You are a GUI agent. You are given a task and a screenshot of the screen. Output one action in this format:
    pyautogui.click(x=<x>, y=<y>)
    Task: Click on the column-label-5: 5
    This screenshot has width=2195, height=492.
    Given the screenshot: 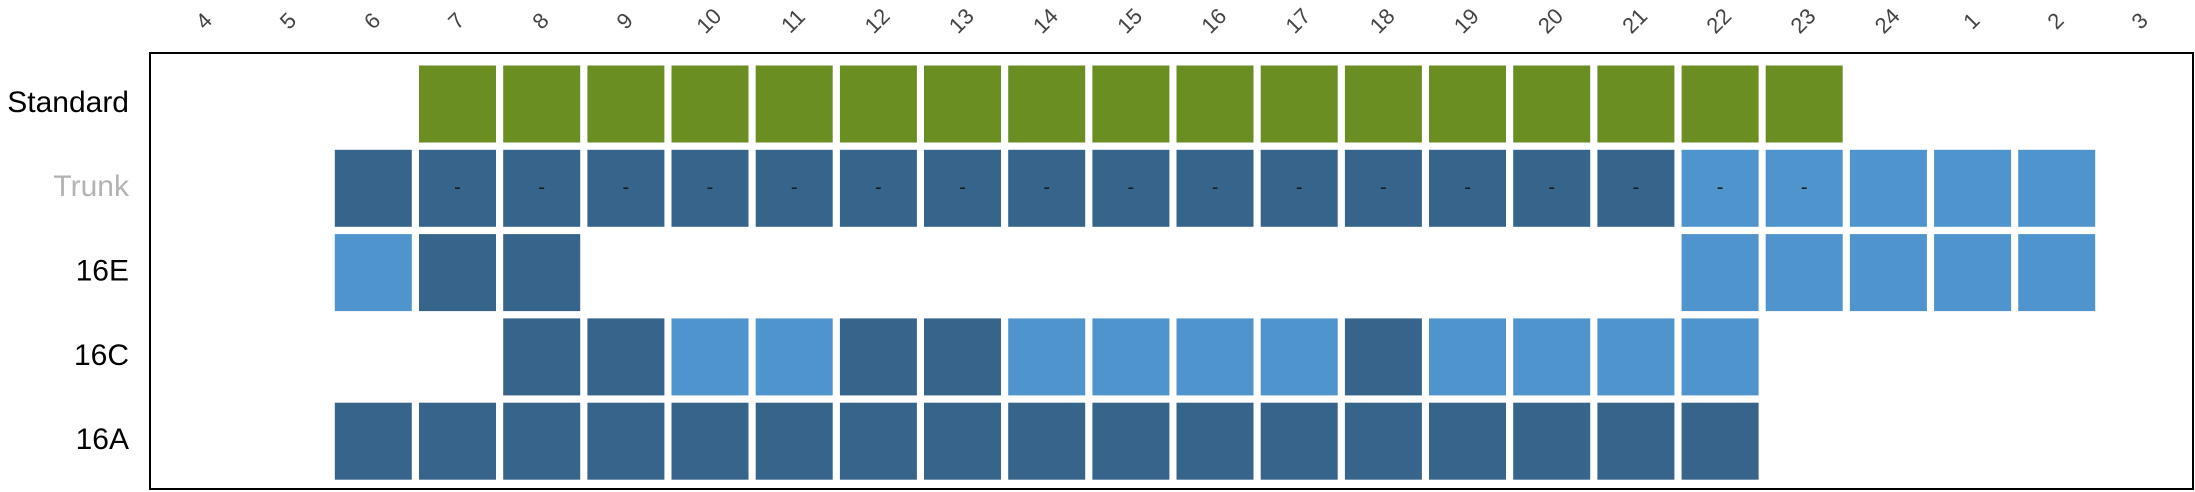 What is the action you would take?
    pyautogui.click(x=288, y=21)
    